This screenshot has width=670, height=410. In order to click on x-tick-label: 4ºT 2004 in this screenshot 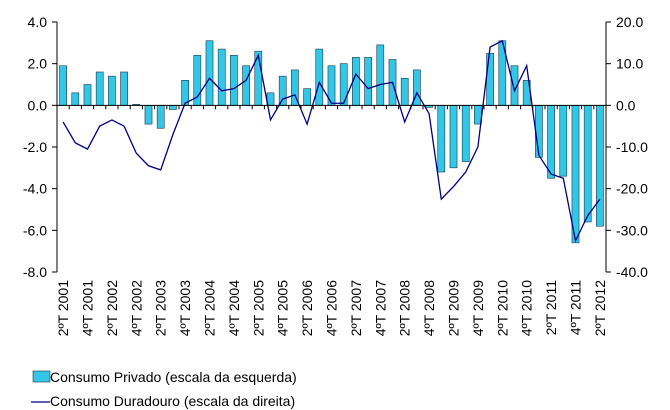, I will do `click(234, 308)`.